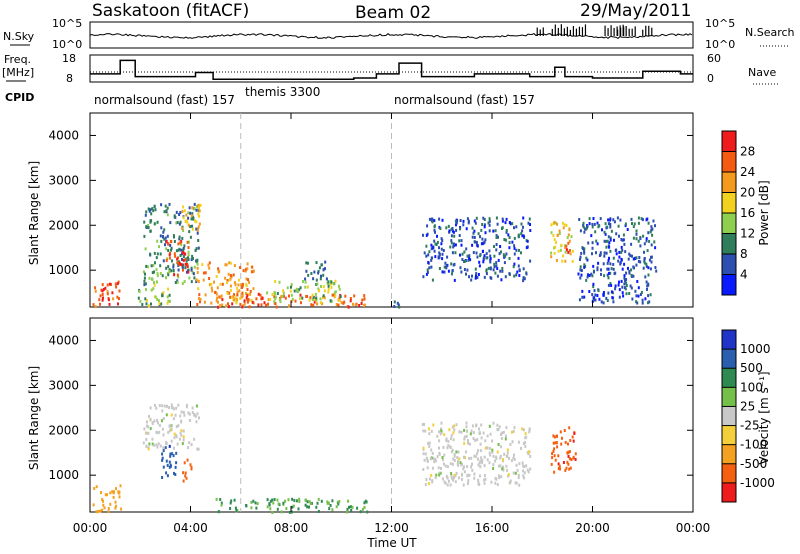  I want to click on power-ytick-label: 1000, so click(63, 270).